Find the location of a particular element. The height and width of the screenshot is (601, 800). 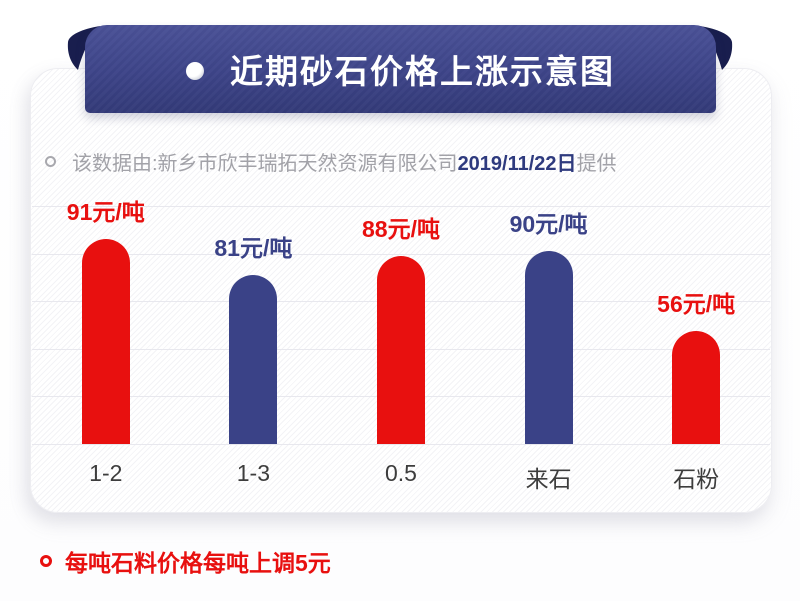

bar-column: 91元/吨 is located at coordinates (106, 321).